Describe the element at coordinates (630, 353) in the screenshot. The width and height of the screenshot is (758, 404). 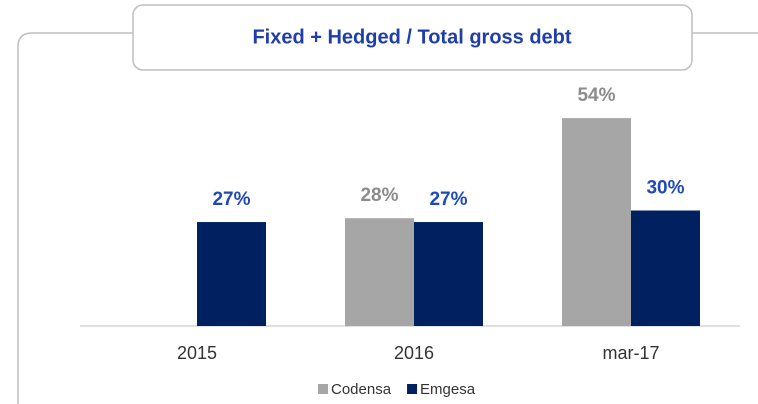
I see `x-tick-label: mar-17` at that location.